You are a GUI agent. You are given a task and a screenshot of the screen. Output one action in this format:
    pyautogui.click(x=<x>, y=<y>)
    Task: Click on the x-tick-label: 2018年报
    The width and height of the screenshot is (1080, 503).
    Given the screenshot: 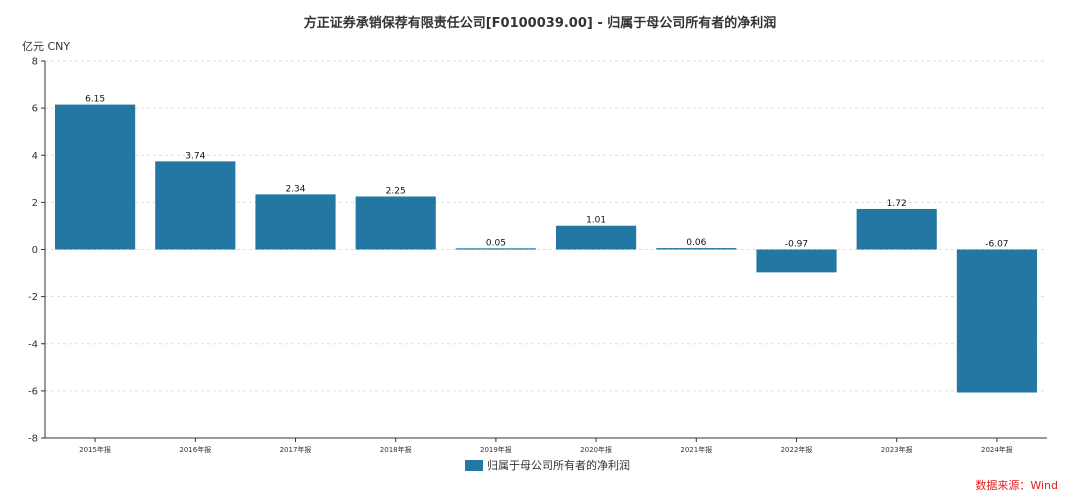 What is the action you would take?
    pyautogui.click(x=396, y=449)
    